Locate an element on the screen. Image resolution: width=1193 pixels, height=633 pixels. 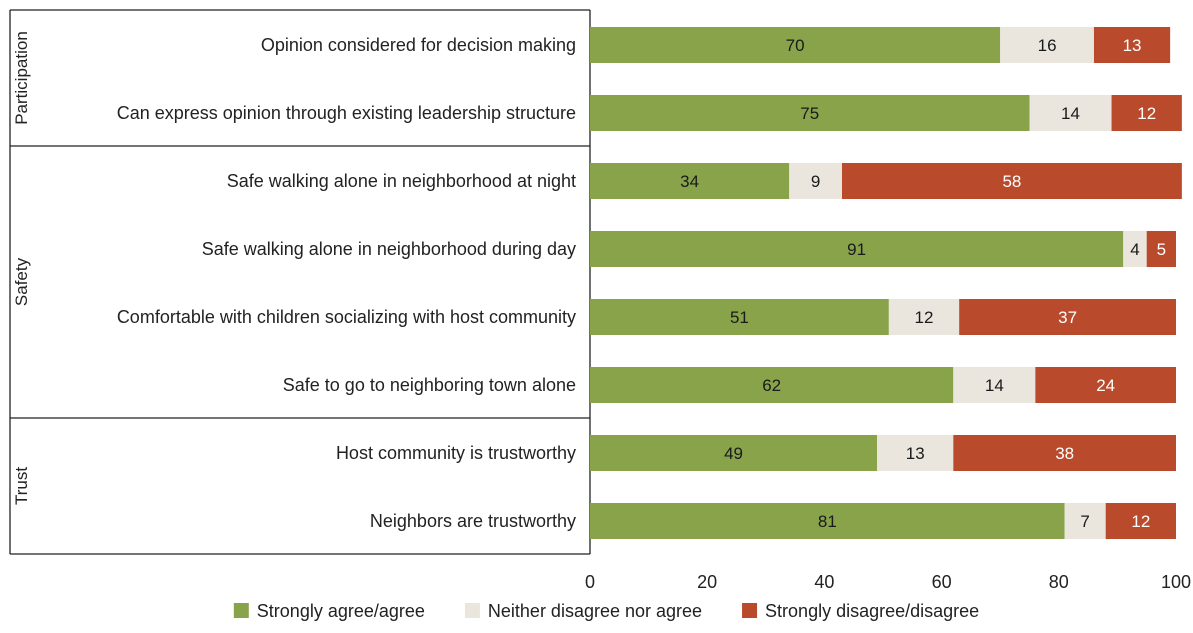
data-label: 62 is located at coordinates (771, 385).